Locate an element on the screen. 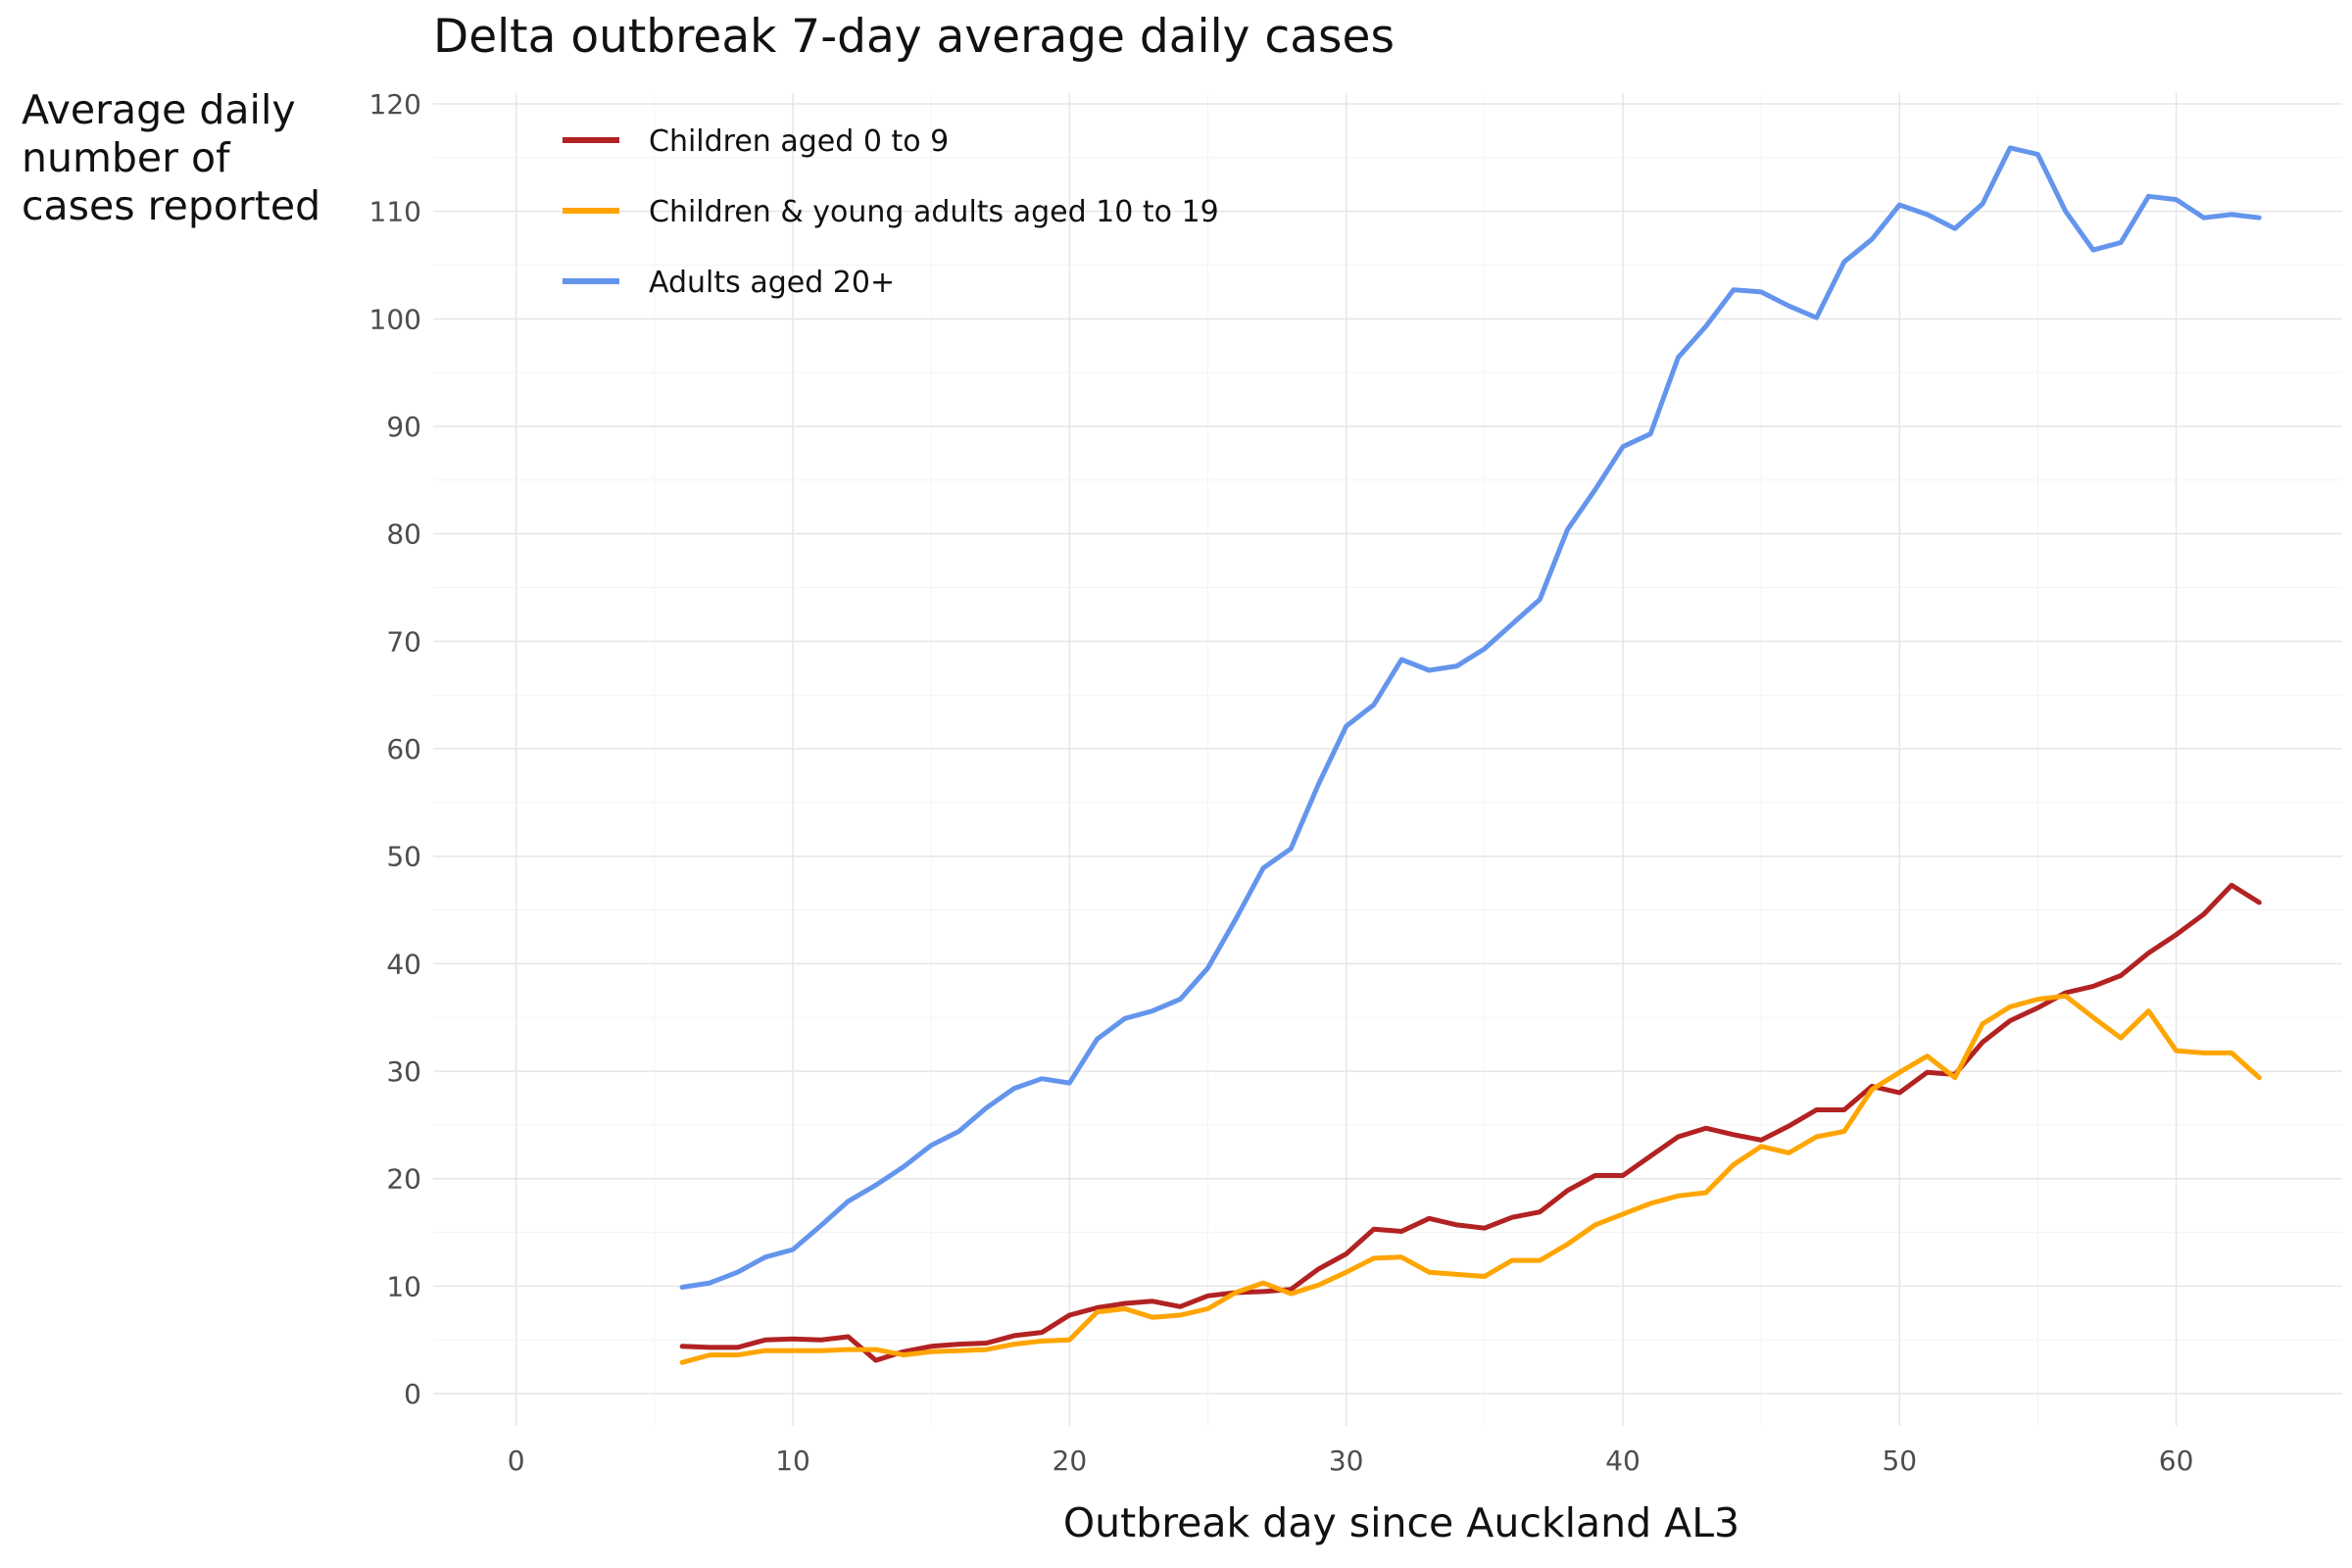 This screenshot has width=2352, height=1568. y-tick-label: 90 is located at coordinates (403, 427).